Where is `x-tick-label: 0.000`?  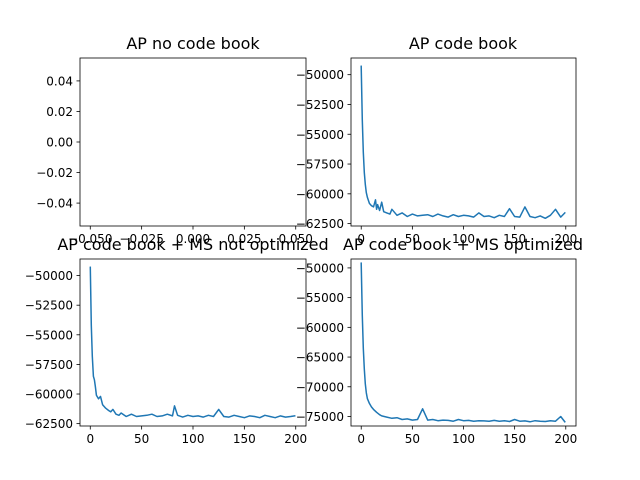 x-tick-label: 0.000 is located at coordinates (193, 239).